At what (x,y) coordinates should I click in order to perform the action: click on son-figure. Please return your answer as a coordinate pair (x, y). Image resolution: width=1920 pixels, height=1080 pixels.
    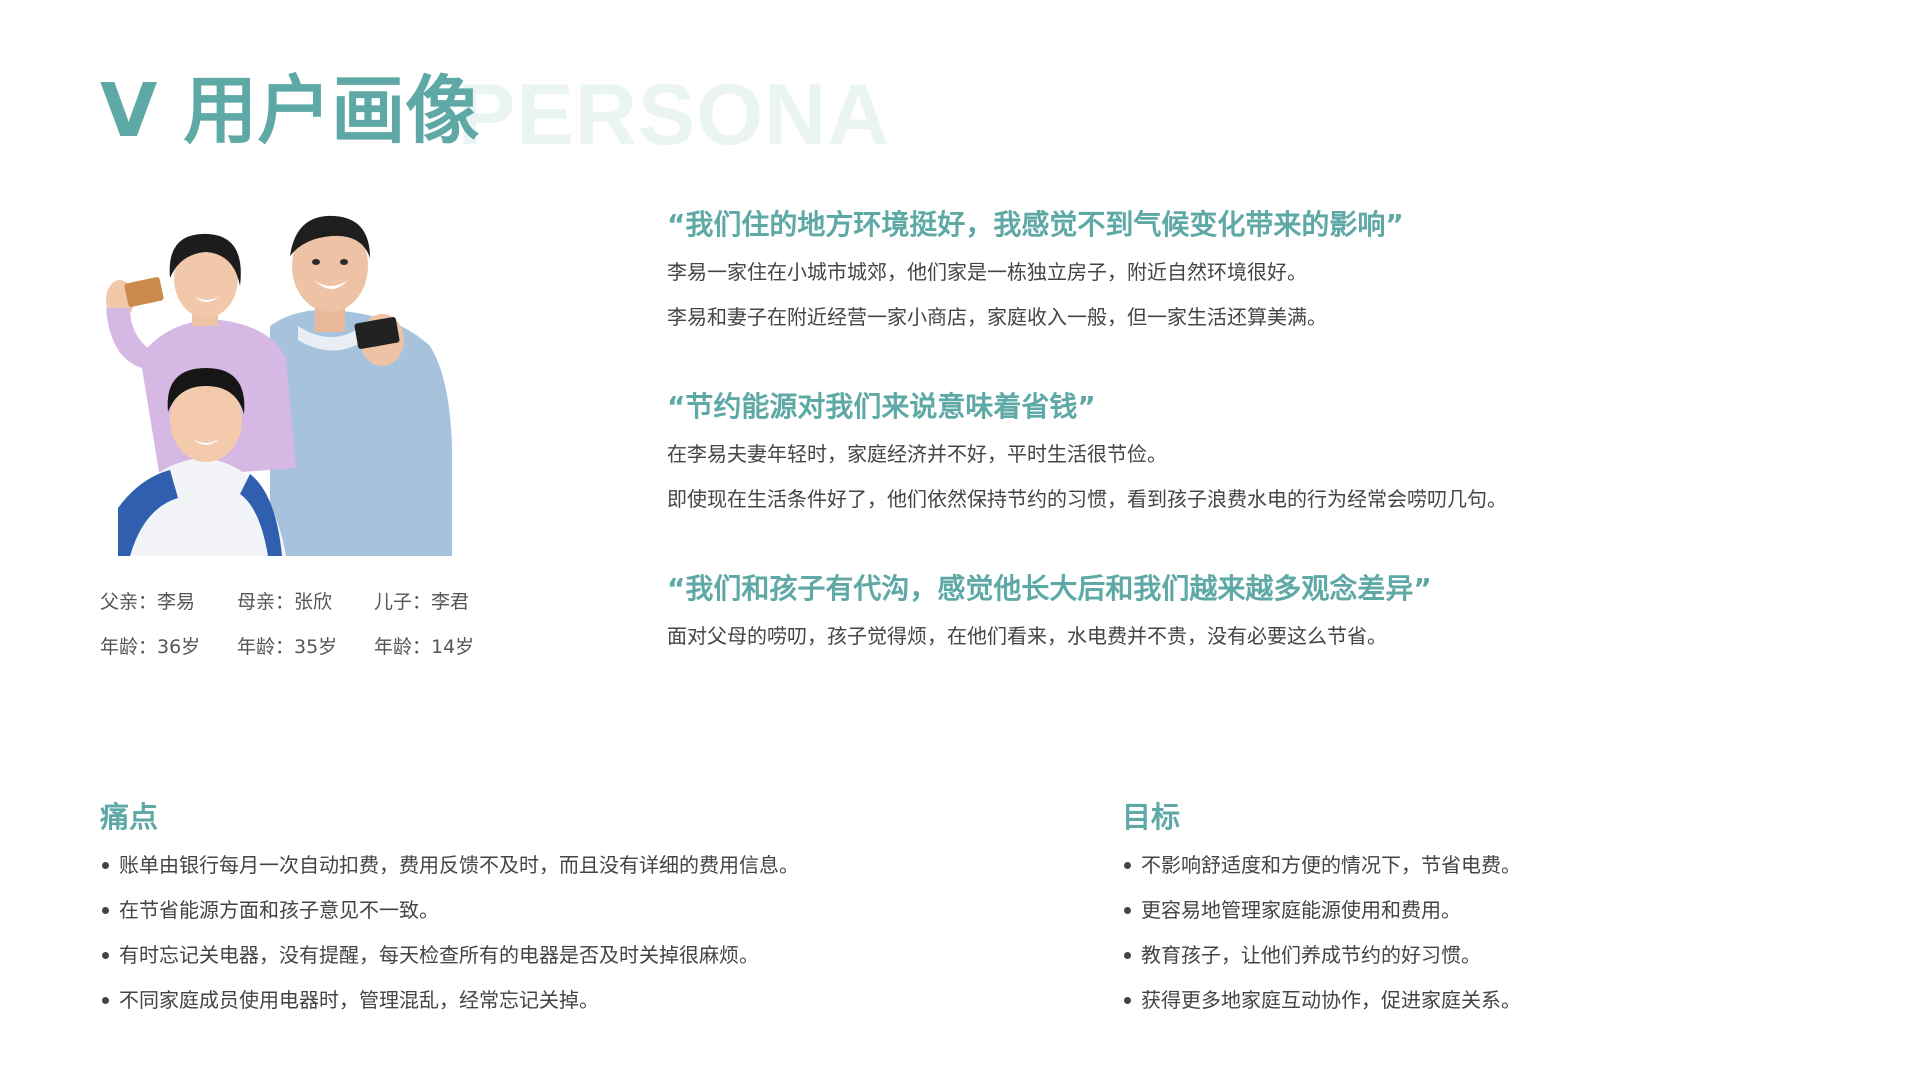
    Looking at the image, I should click on (202, 462).